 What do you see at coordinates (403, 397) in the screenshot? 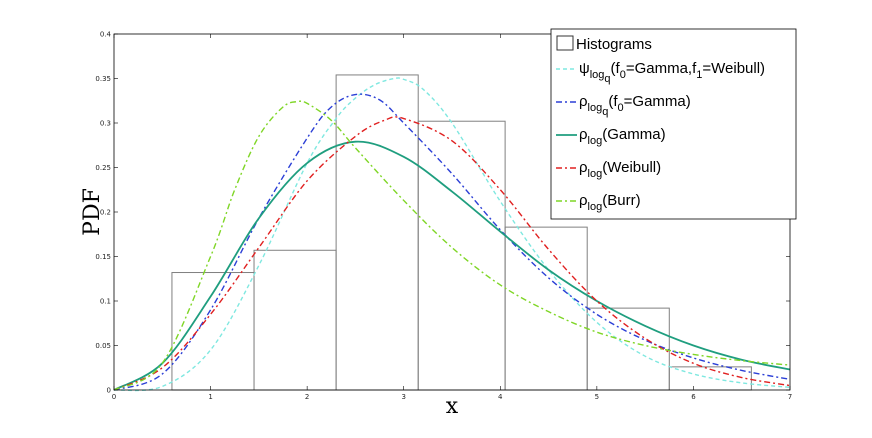
I see `x-tick-label: 3` at bounding box center [403, 397].